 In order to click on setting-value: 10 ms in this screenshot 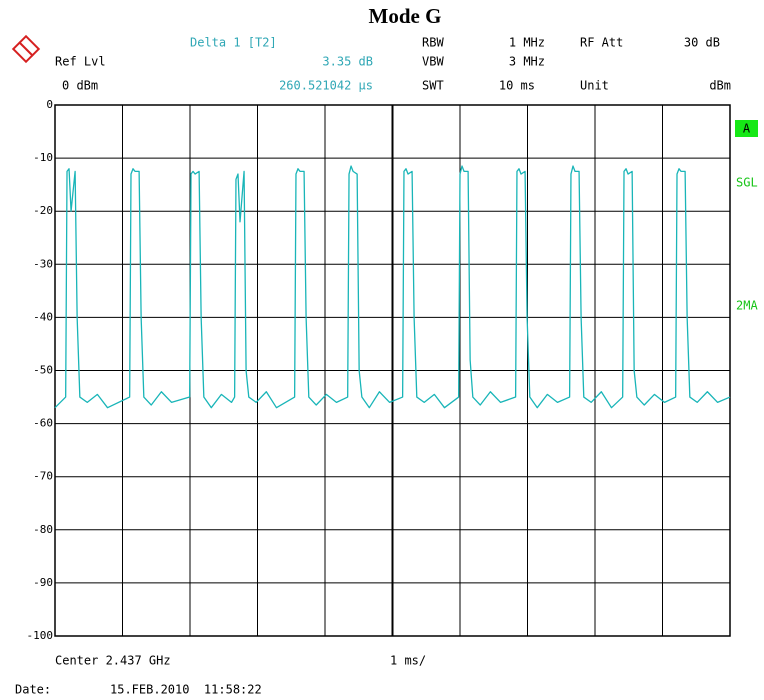, I will do `click(517, 86)`.